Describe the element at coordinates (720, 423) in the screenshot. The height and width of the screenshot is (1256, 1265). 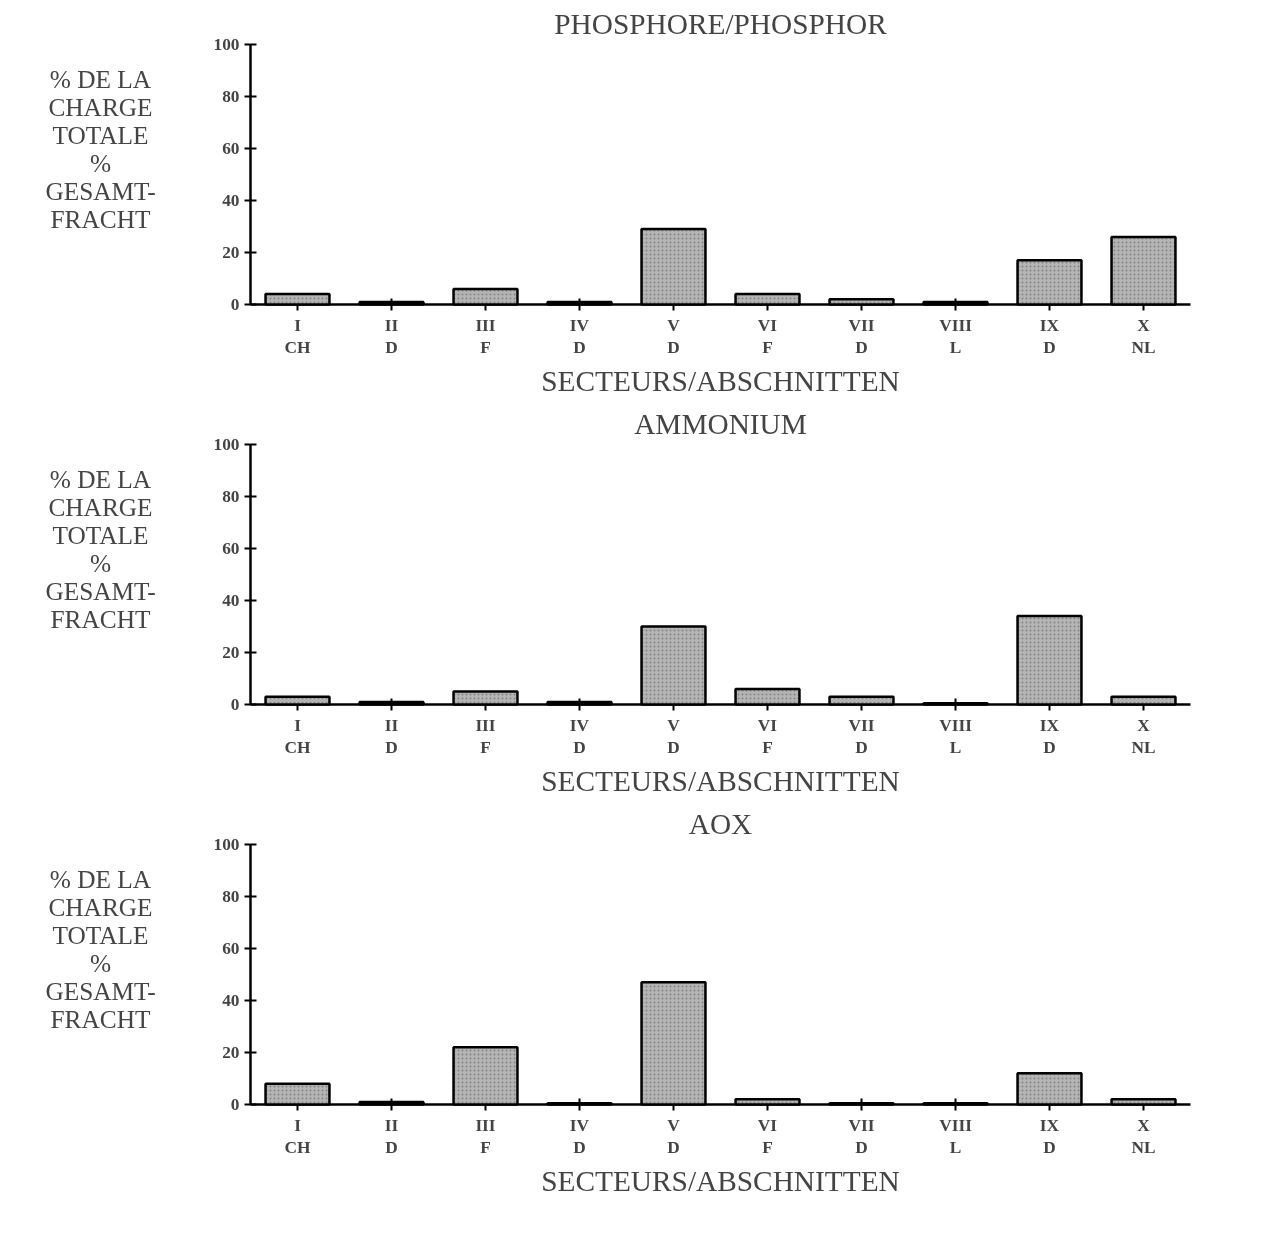
I see `chart-title: AMMONIUM` at that location.